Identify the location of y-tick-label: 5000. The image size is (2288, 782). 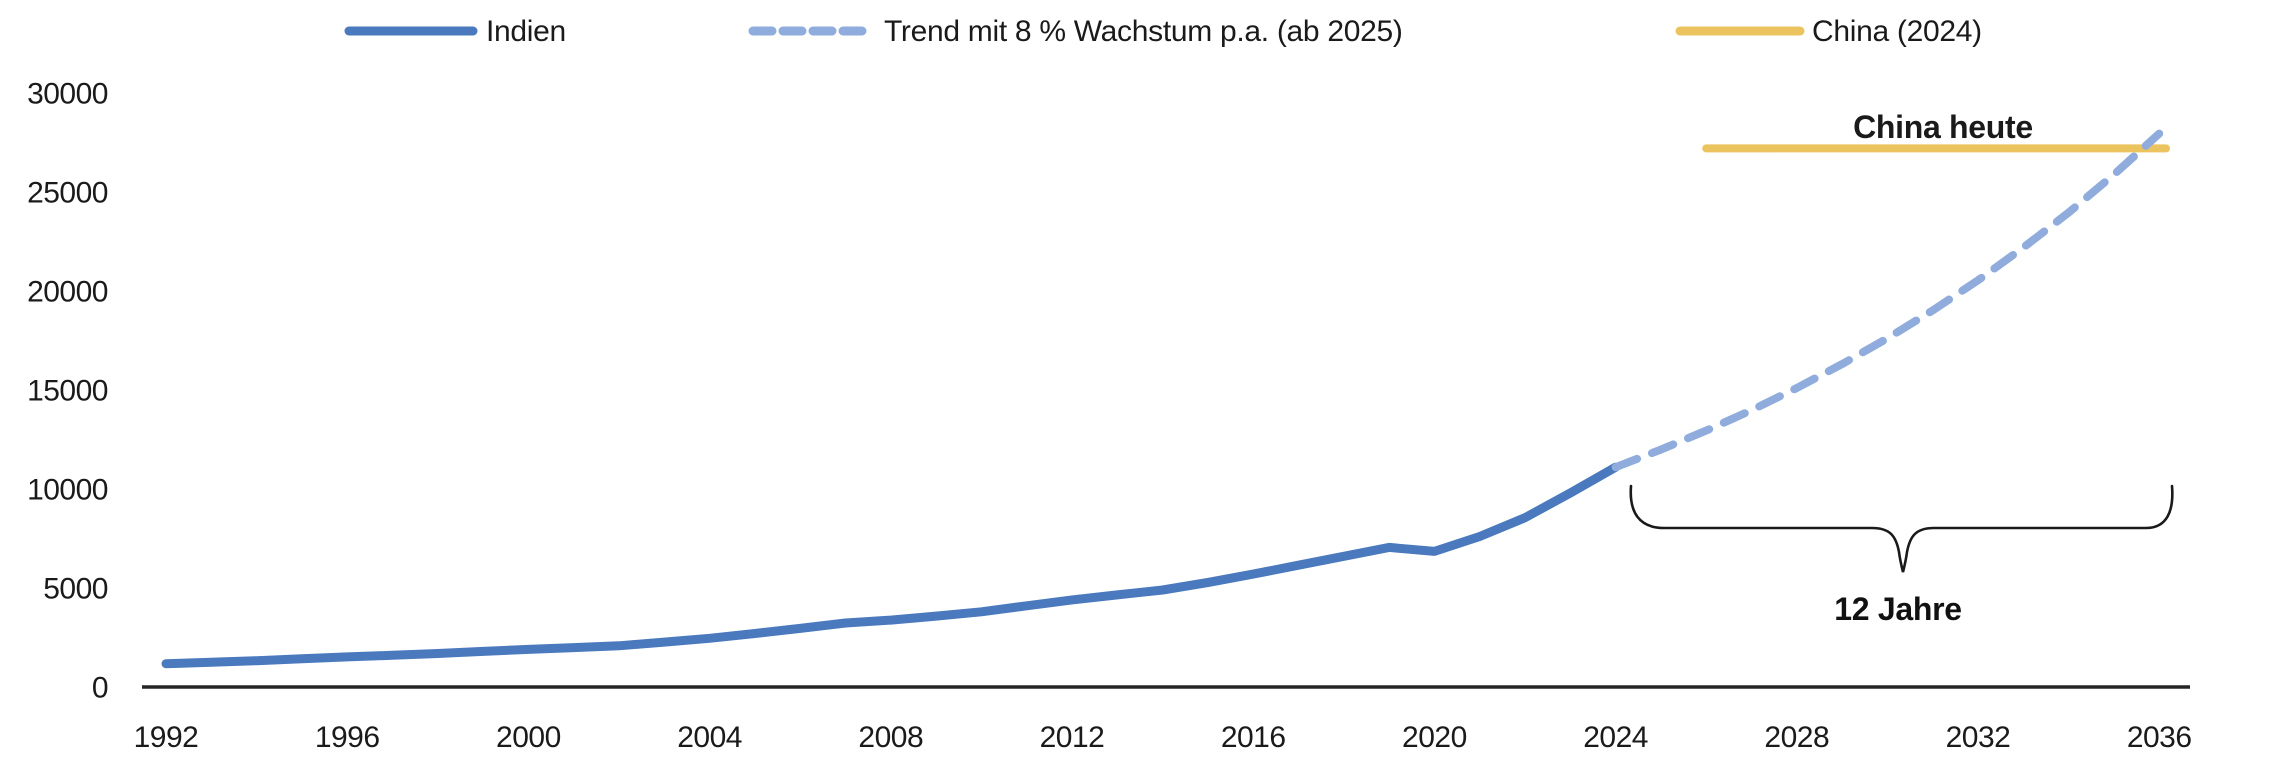
(75, 589).